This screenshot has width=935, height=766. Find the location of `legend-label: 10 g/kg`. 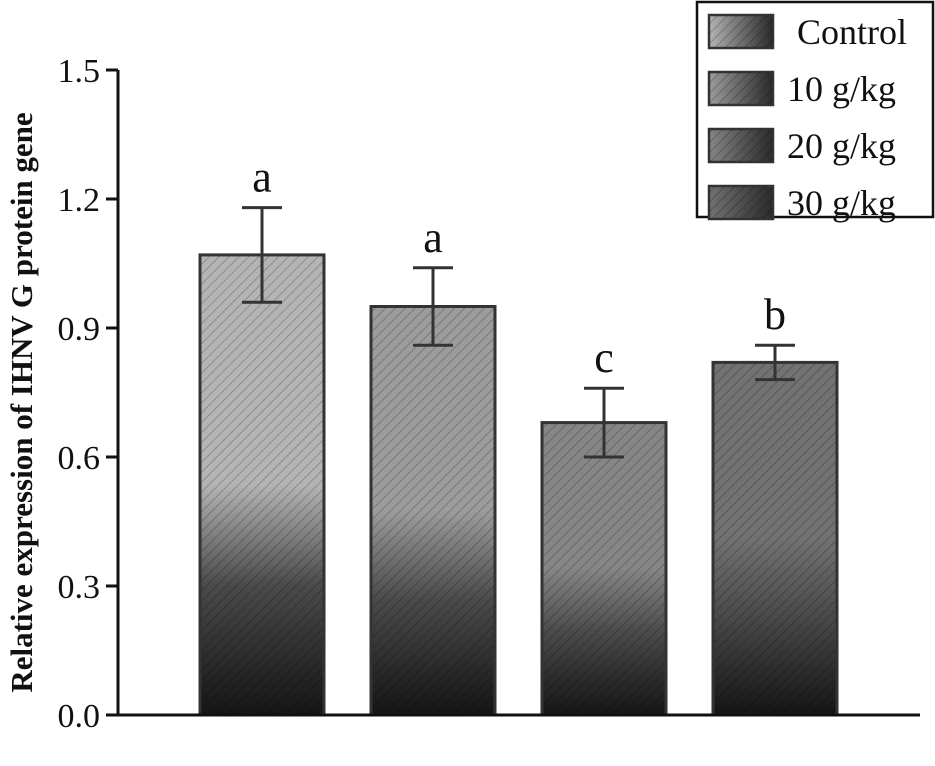

legend-label: 10 g/kg is located at coordinates (841, 89).